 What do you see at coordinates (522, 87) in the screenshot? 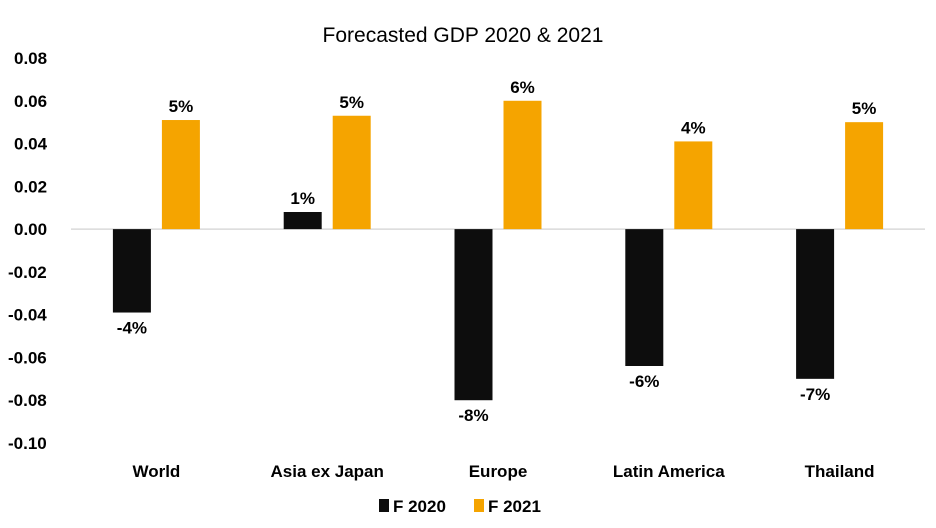
I see `data-label: 6%` at bounding box center [522, 87].